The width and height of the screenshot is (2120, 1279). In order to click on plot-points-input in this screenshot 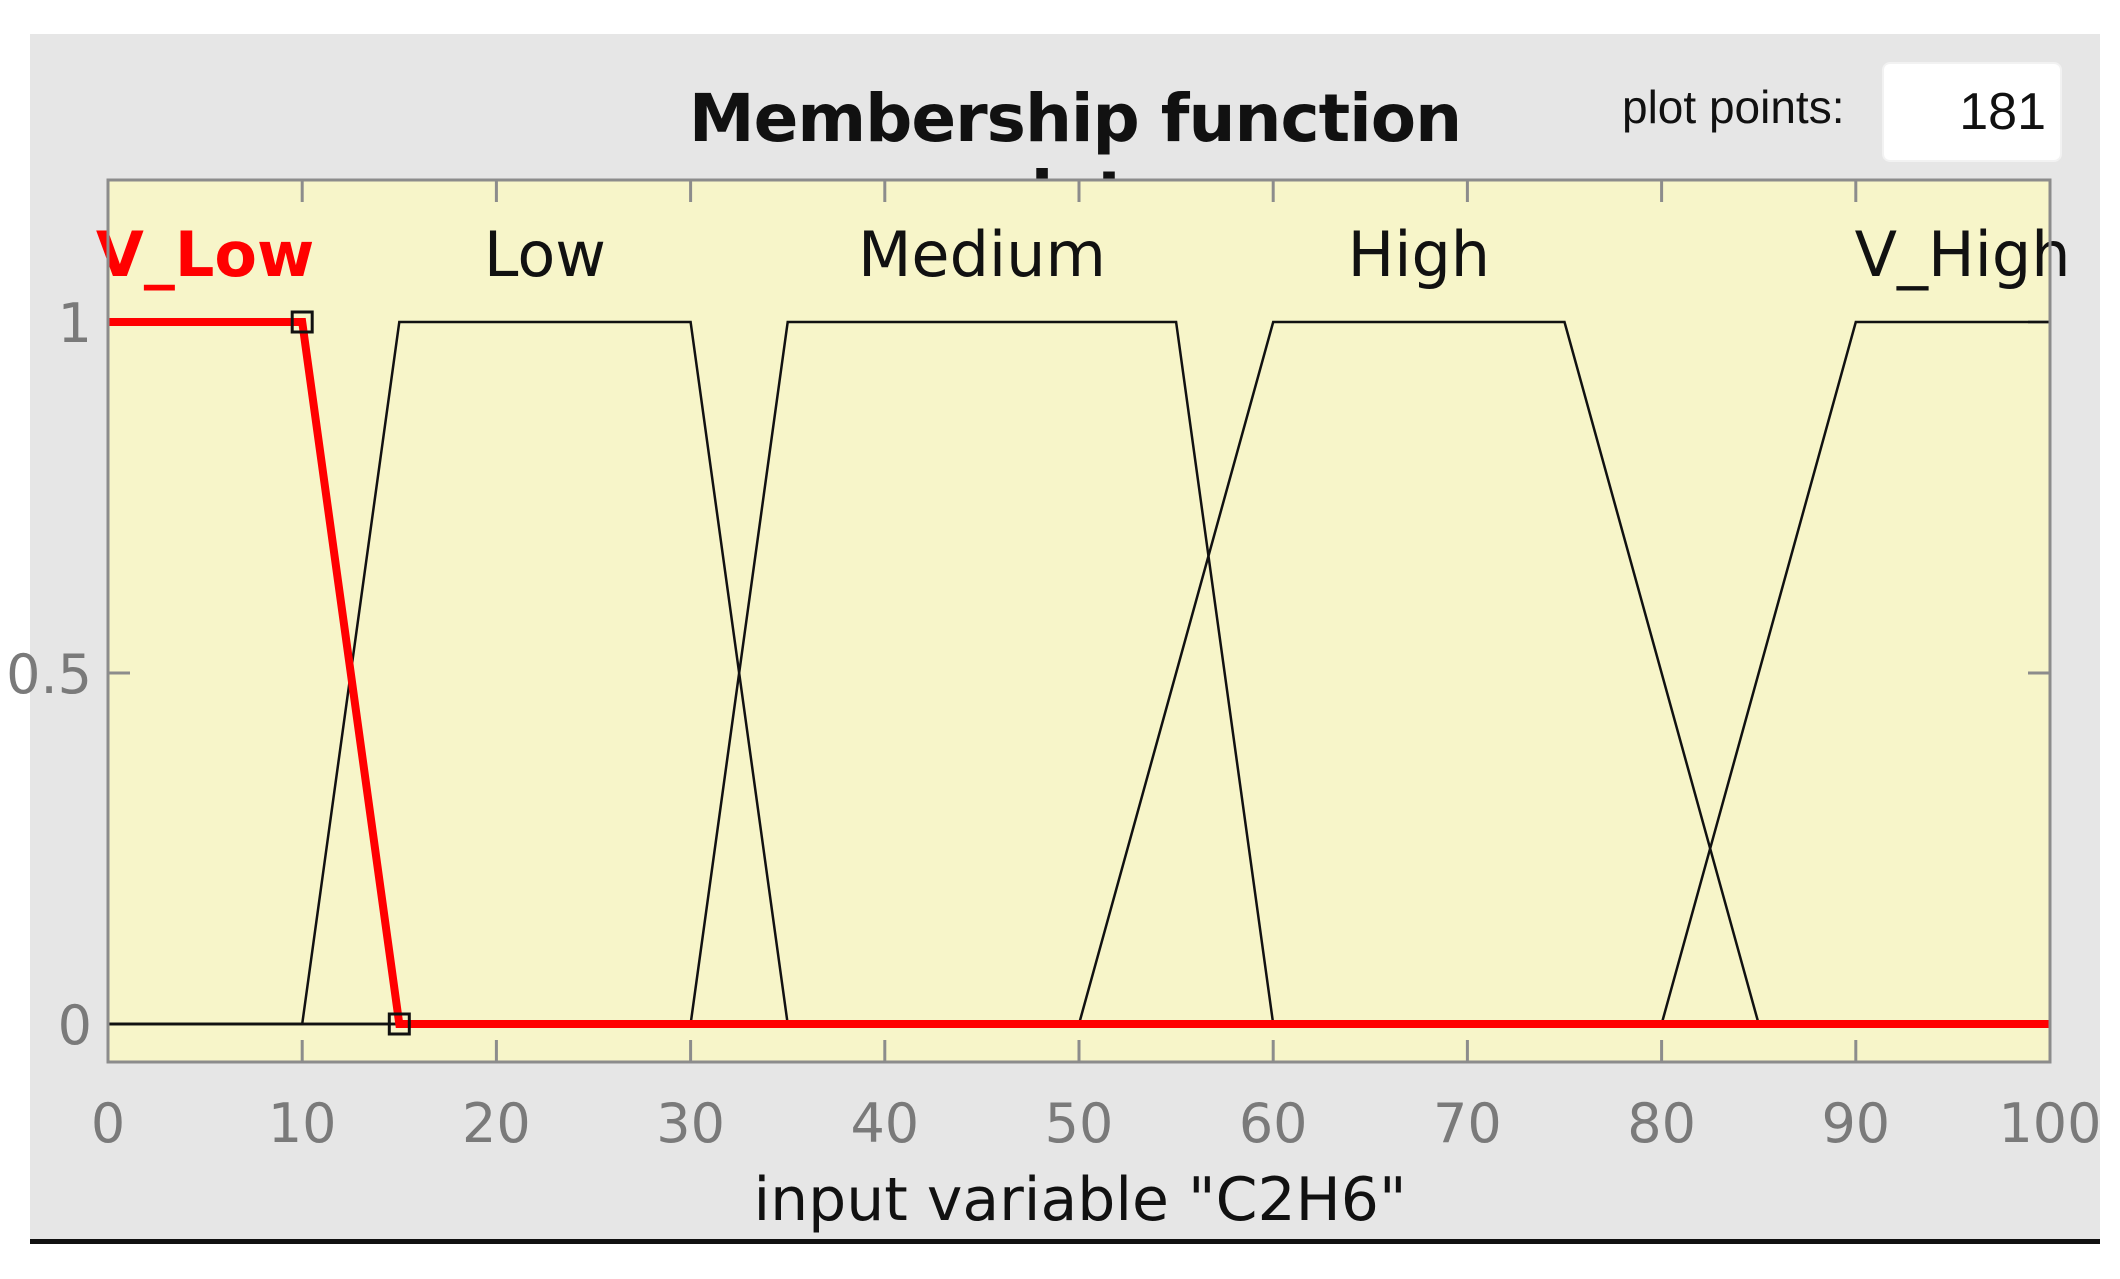, I will do `click(1972, 112)`.